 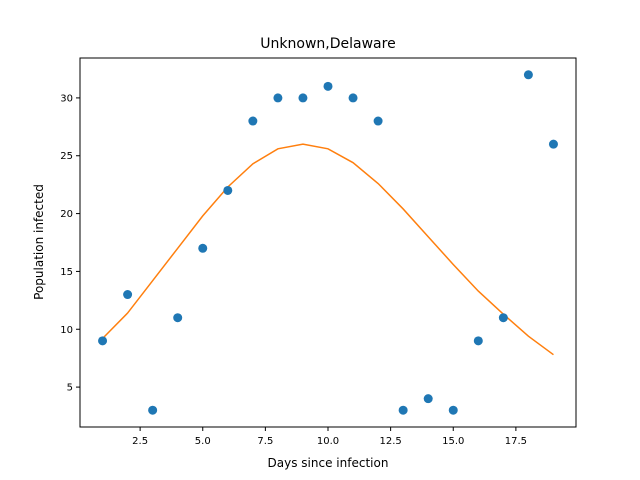 What do you see at coordinates (265, 441) in the screenshot?
I see `x-tick-label: 7.5` at bounding box center [265, 441].